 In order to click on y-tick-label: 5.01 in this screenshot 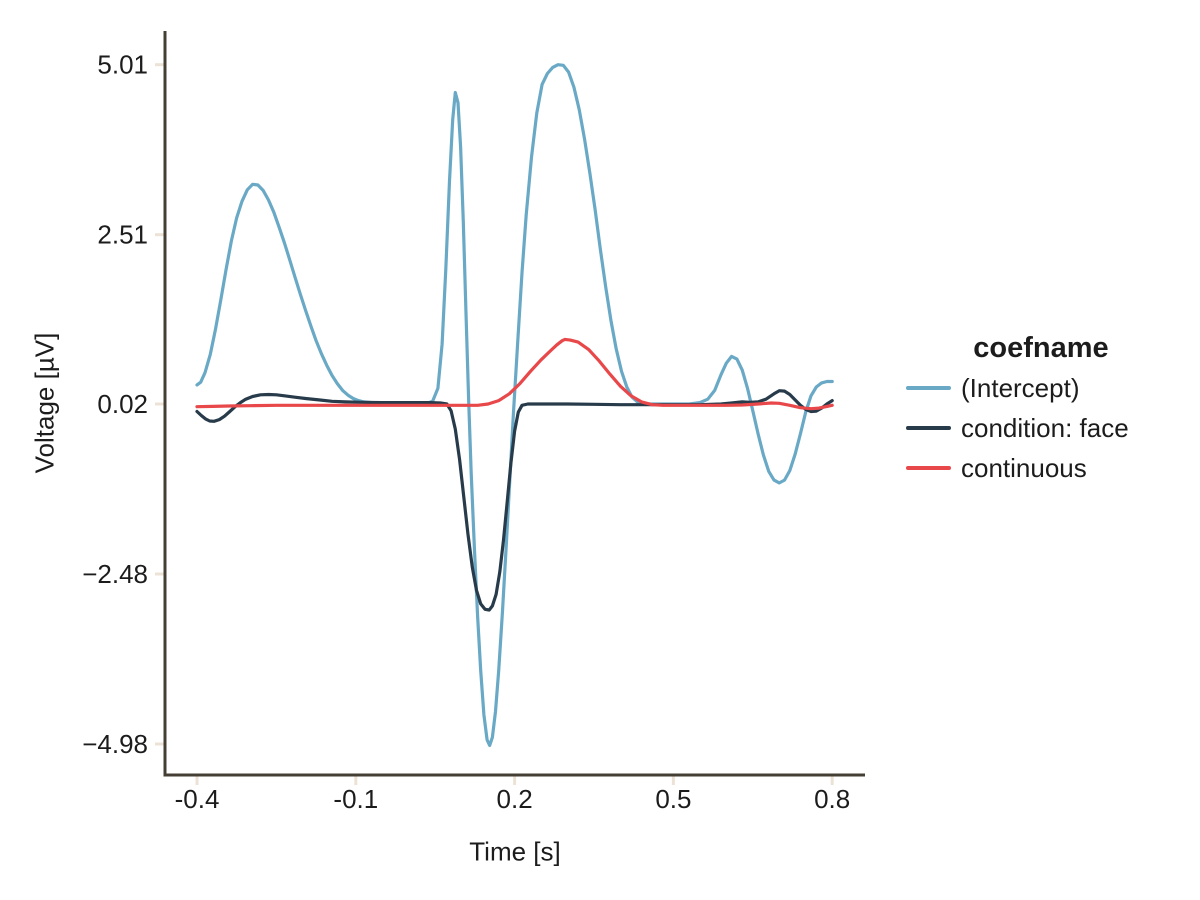, I will do `click(122, 65)`.